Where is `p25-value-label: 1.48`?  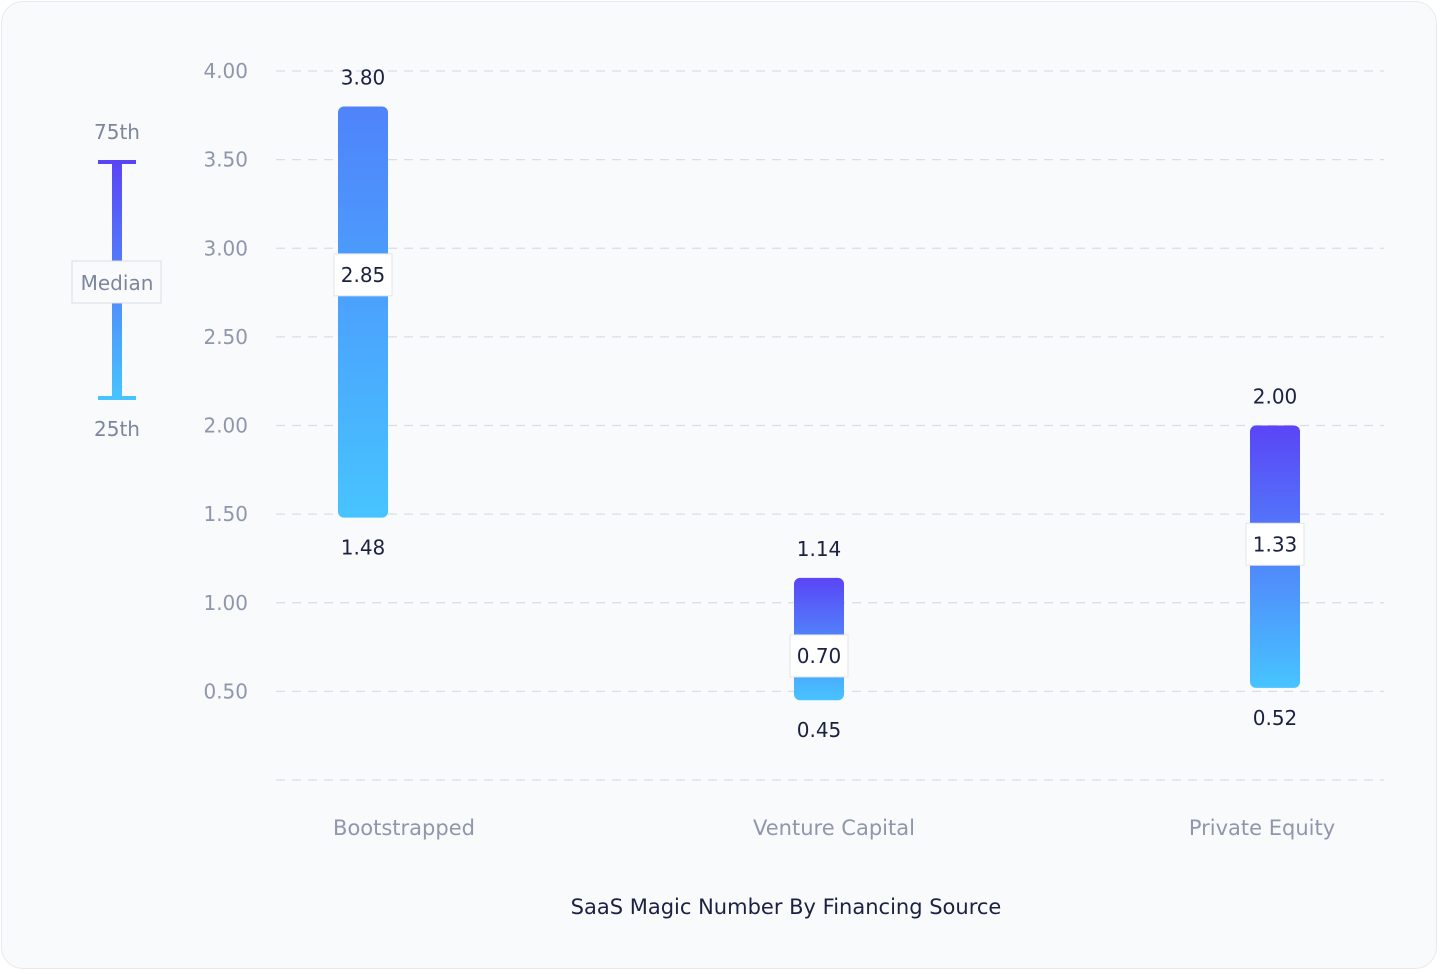
p25-value-label: 1.48 is located at coordinates (363, 548).